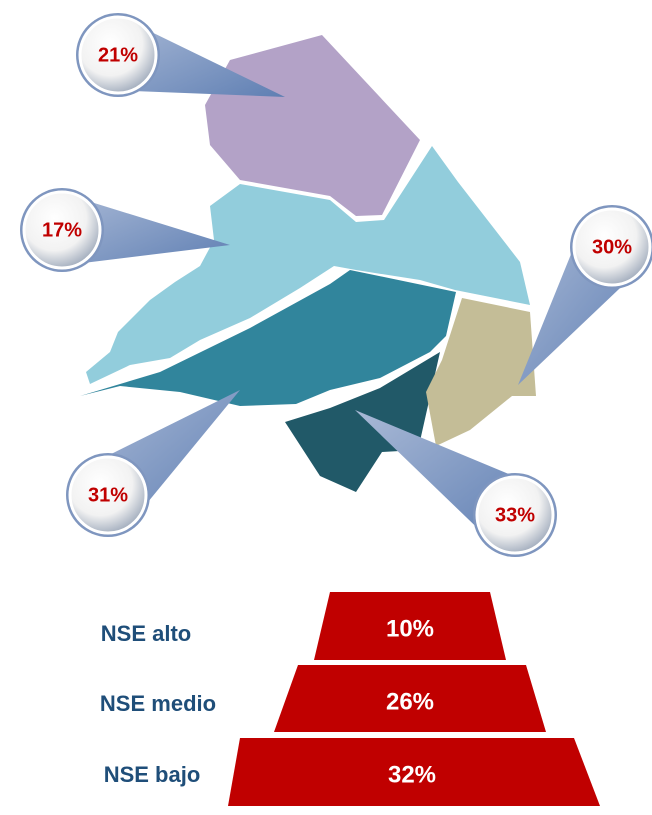 The width and height of the screenshot is (652, 815). What do you see at coordinates (268, 338) in the screenshot?
I see `region-teal` at bounding box center [268, 338].